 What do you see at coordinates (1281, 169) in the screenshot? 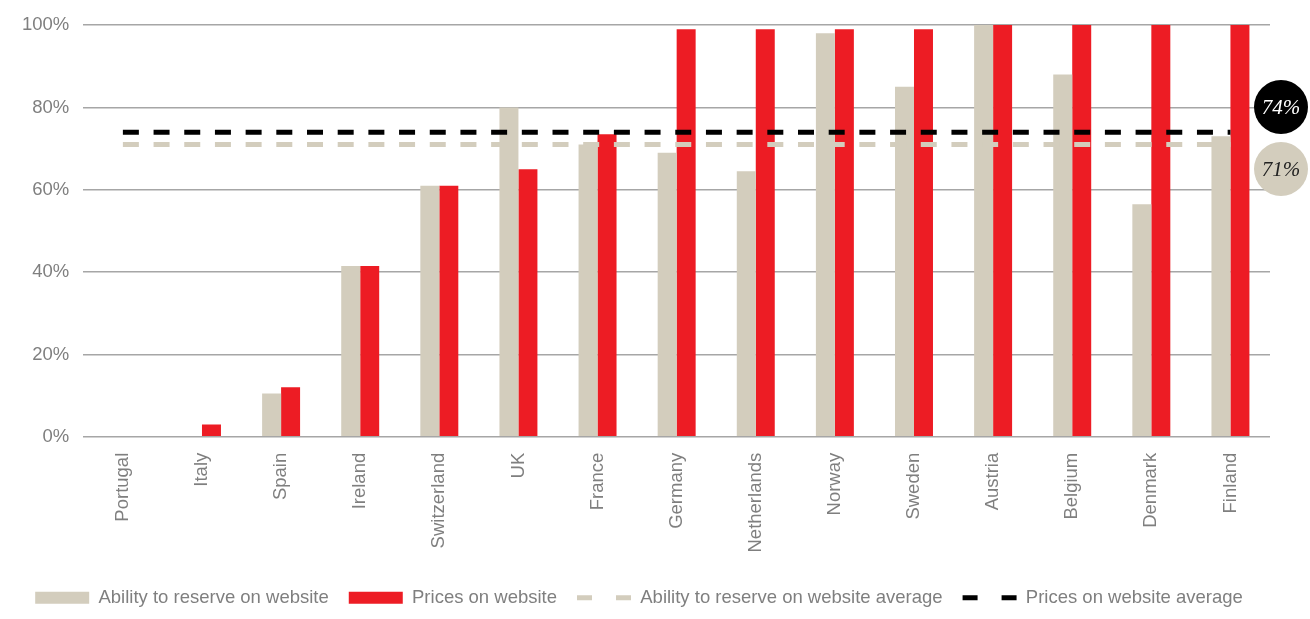
I see `annotation: 71%` at bounding box center [1281, 169].